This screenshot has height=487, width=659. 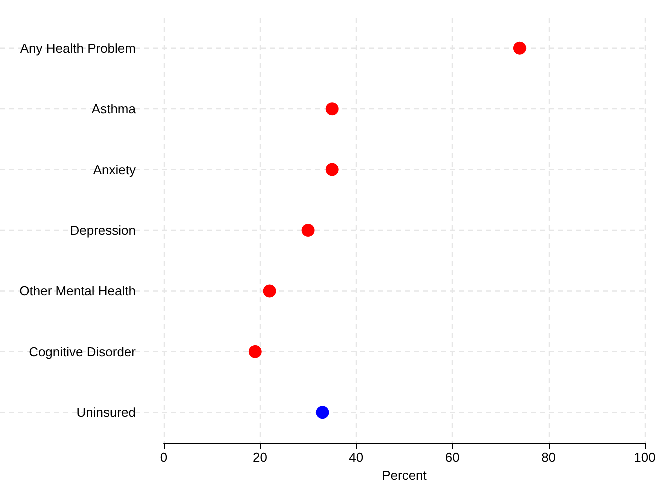 I want to click on x-tick-label: 60, so click(x=452, y=457).